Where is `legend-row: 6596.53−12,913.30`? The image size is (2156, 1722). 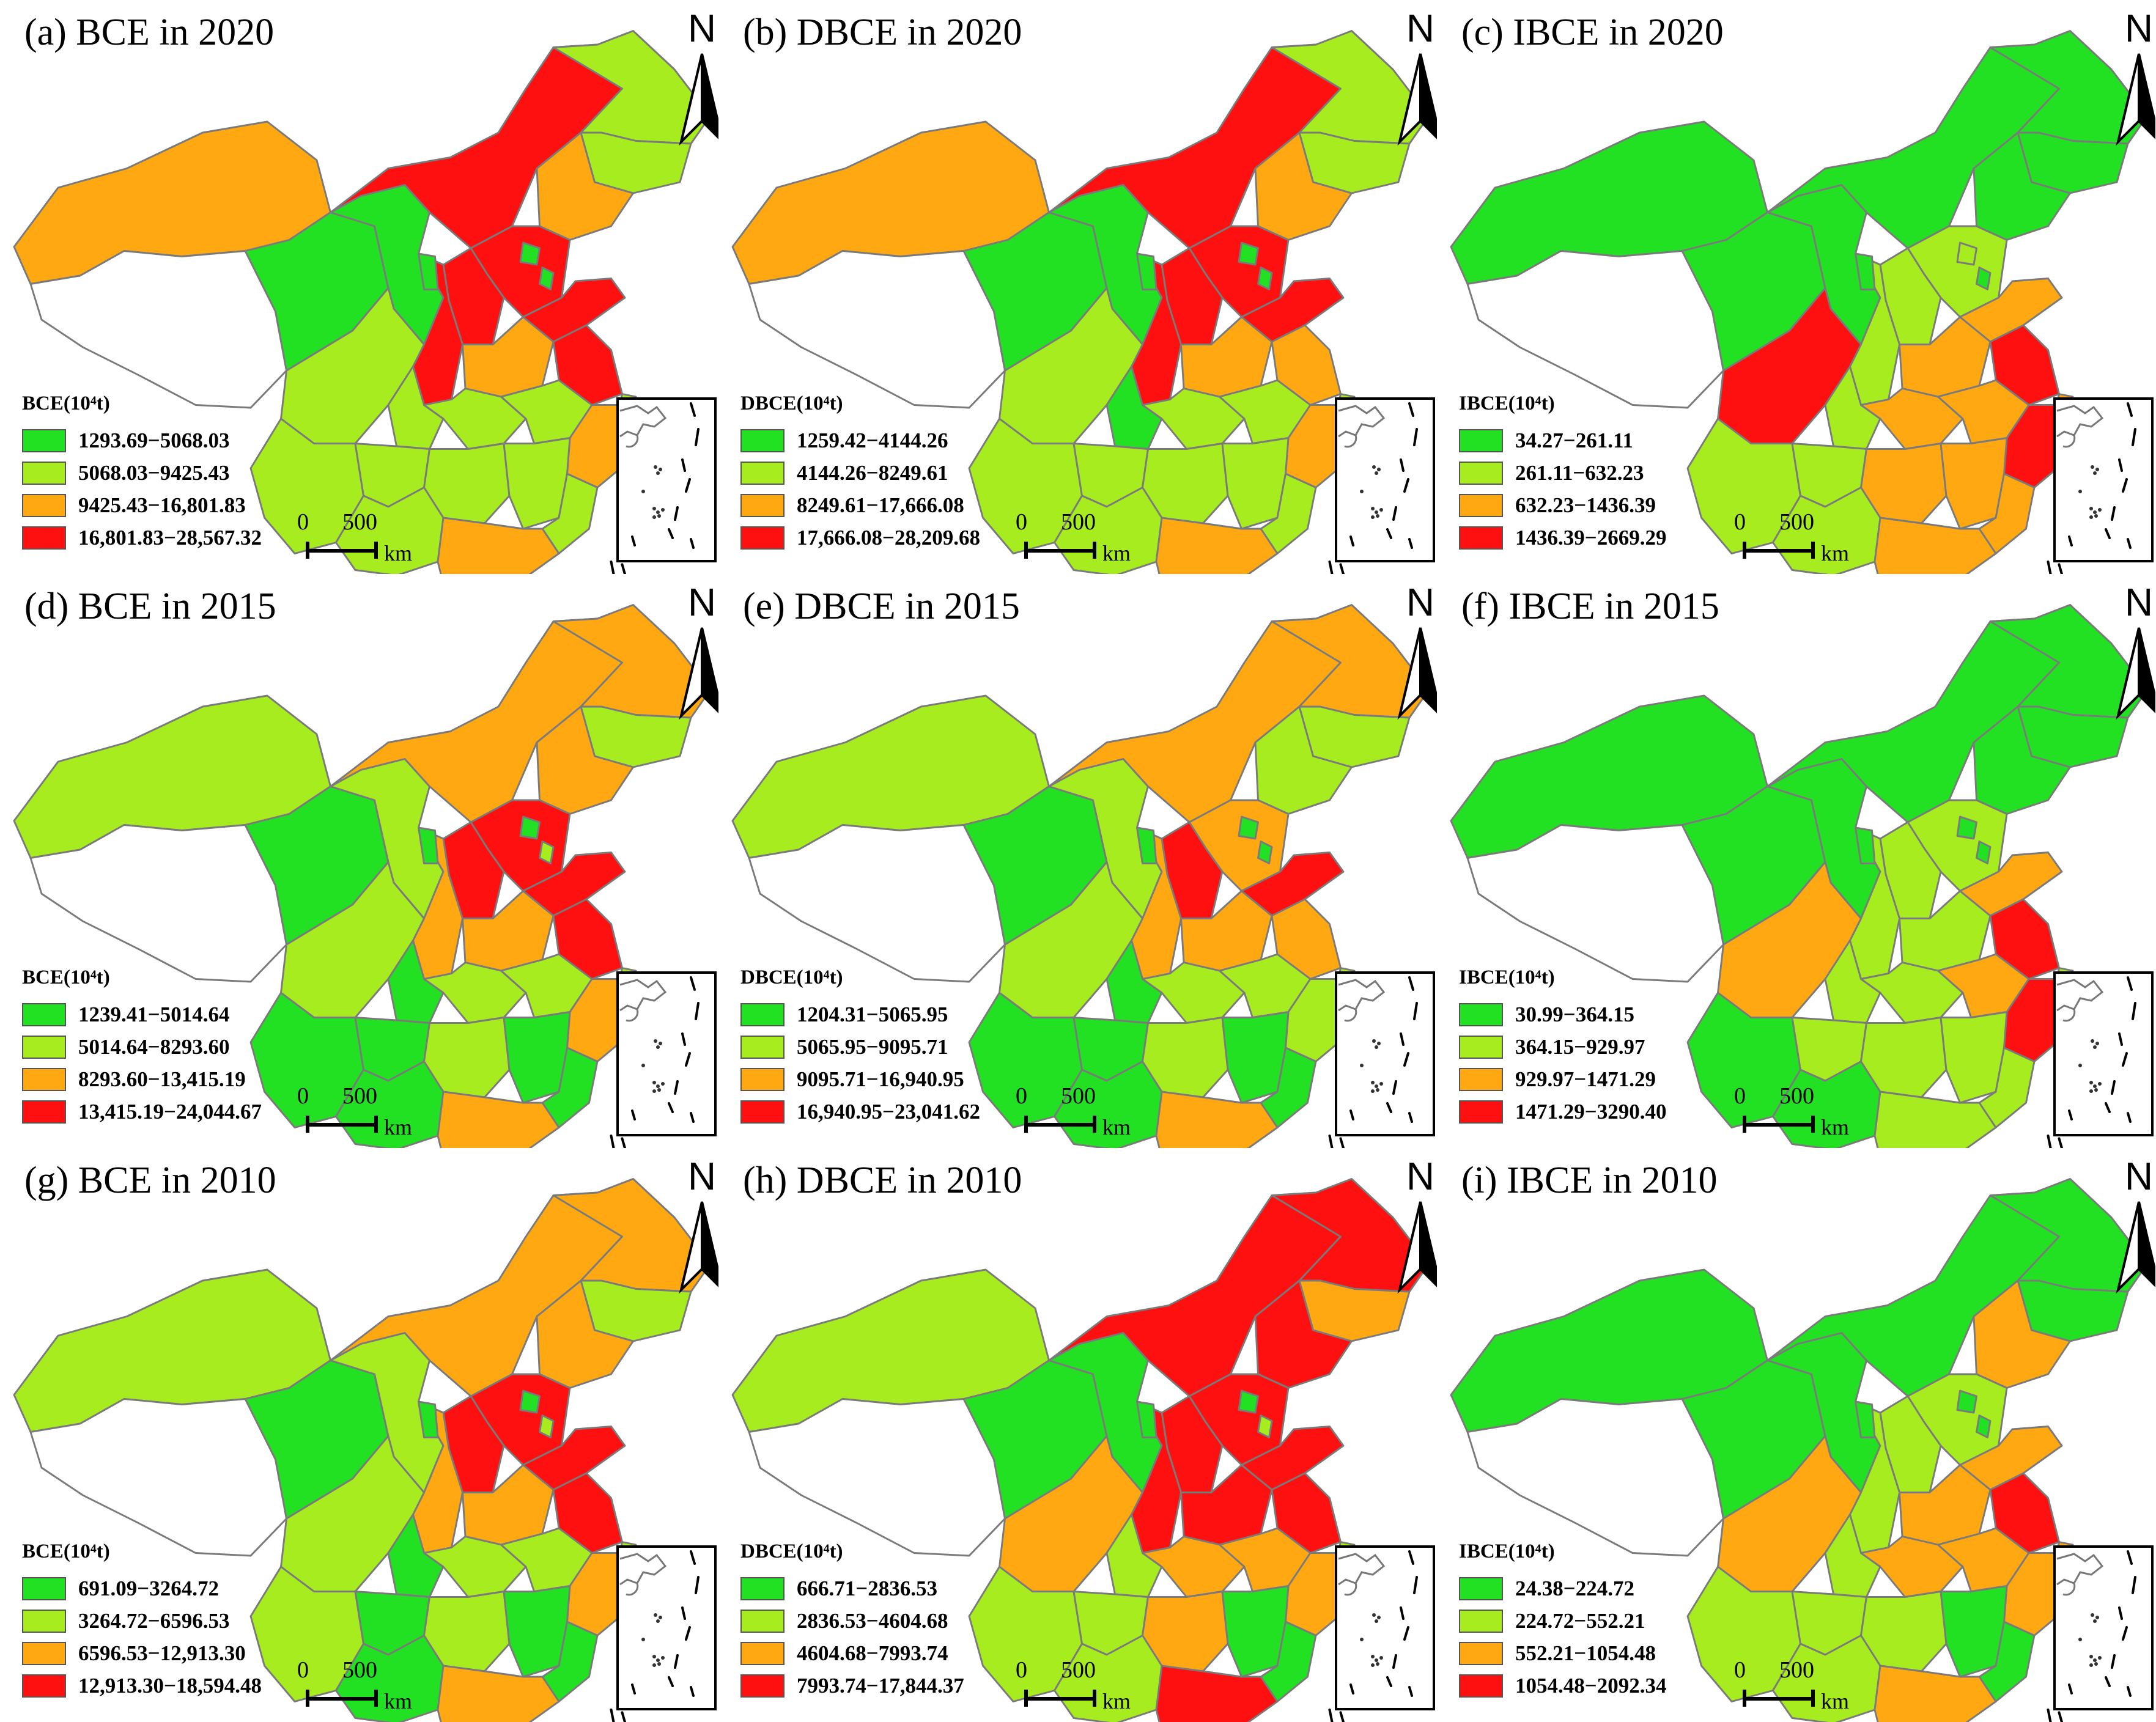 legend-row: 6596.53−12,913.30 is located at coordinates (142, 1653).